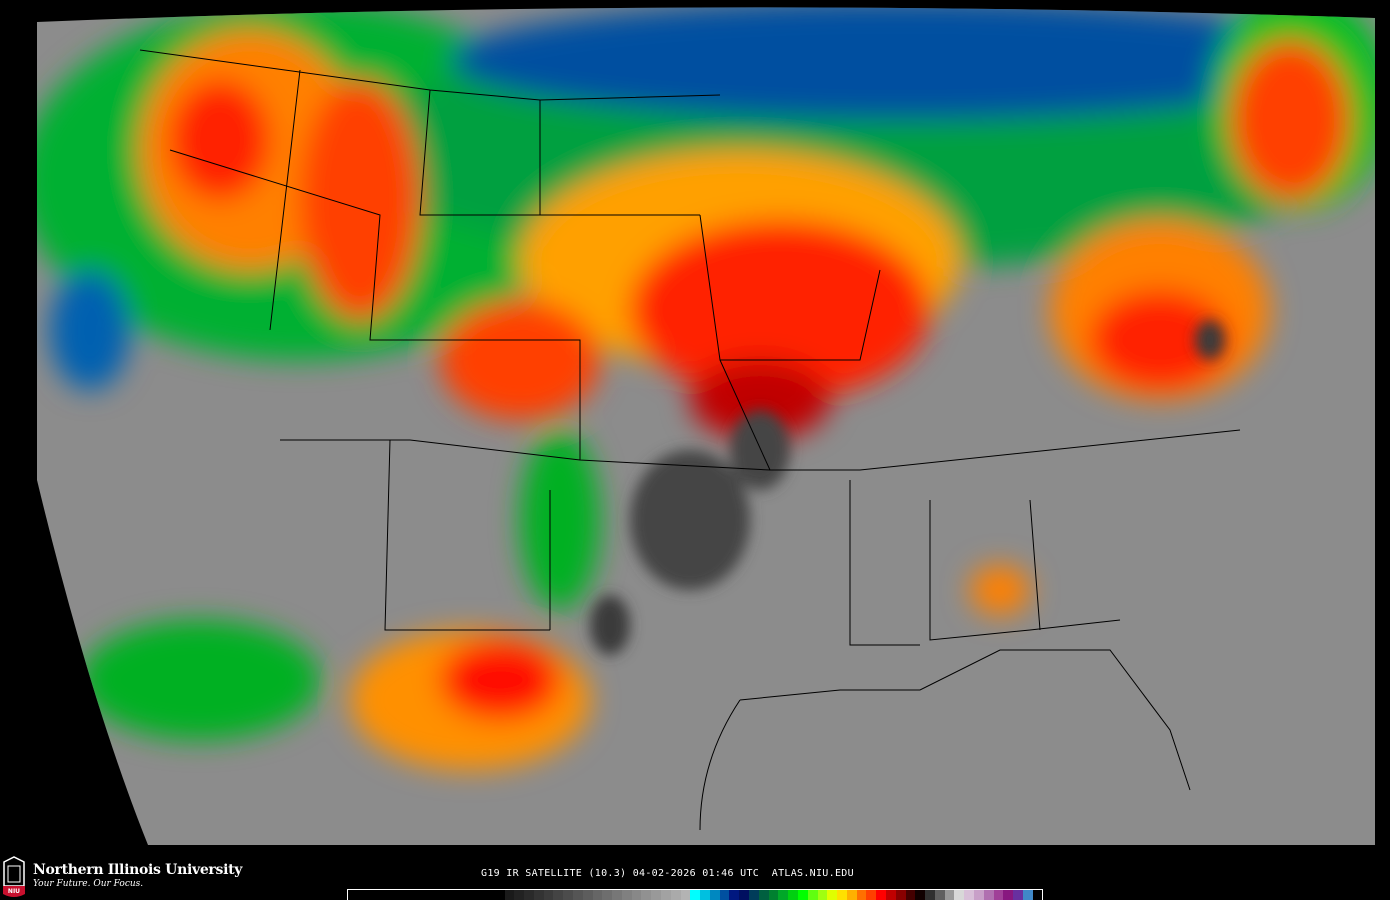 This screenshot has width=1390, height=900. I want to click on svg-text: NIU, so click(14, 891).